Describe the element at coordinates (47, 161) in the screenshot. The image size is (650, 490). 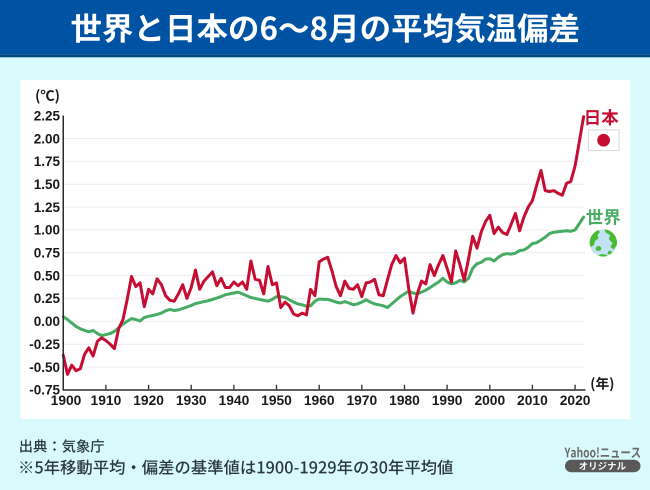
I see `svg-text: 1.75` at that location.